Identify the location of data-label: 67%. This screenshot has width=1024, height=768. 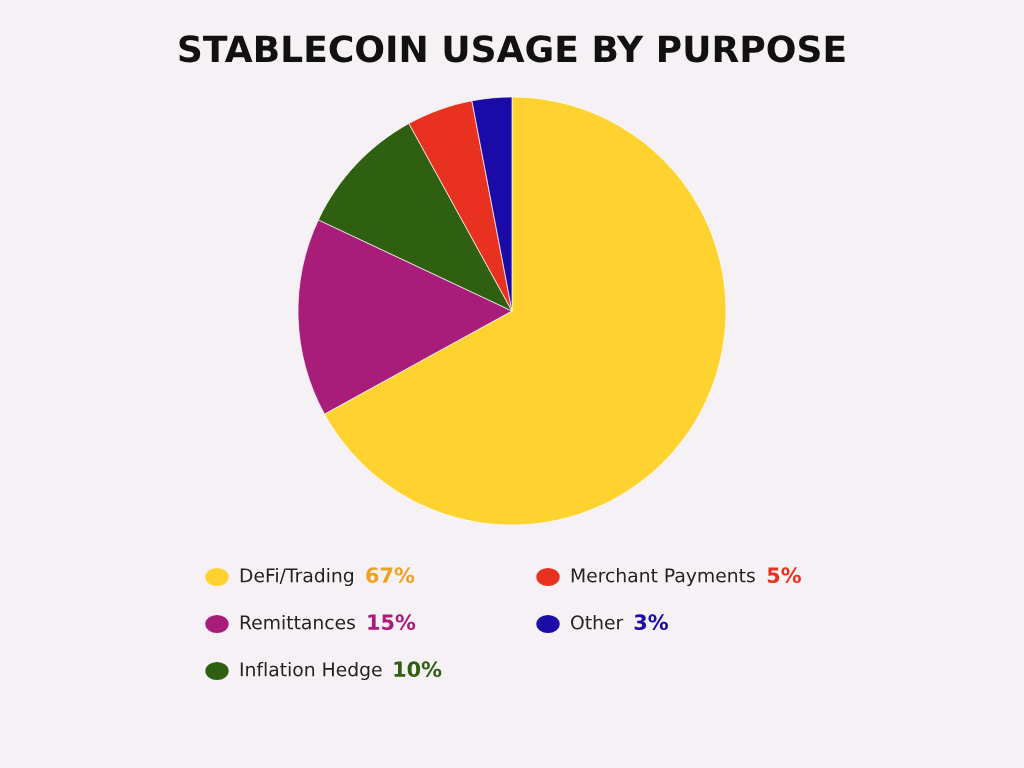
(390, 575).